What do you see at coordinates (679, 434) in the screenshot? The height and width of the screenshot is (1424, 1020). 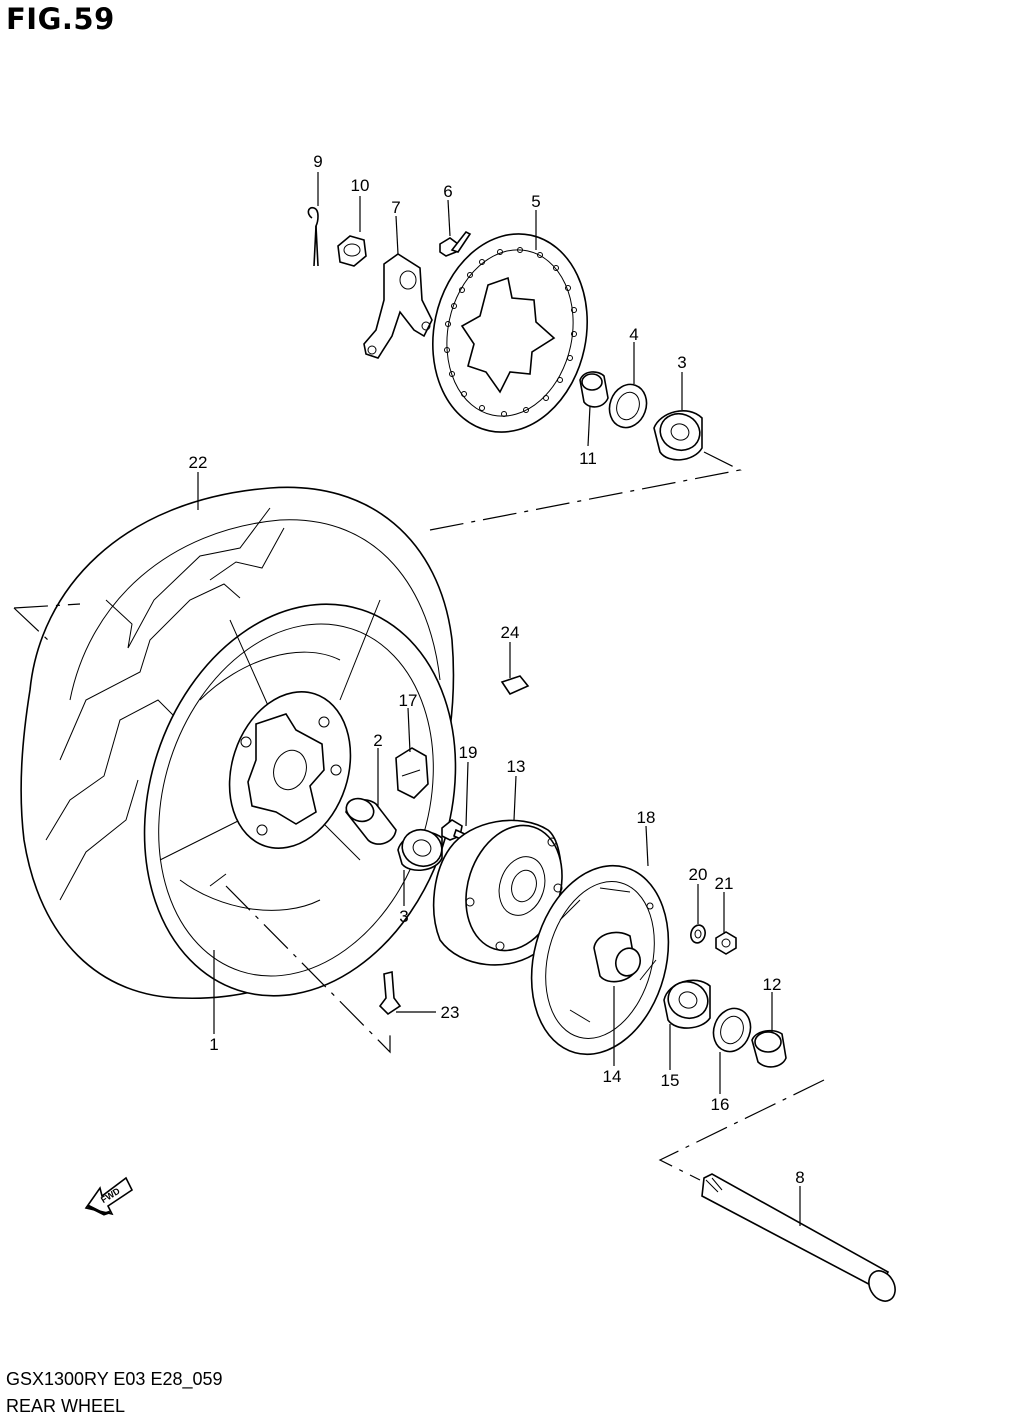 I see `bearing-3-upper` at bounding box center [679, 434].